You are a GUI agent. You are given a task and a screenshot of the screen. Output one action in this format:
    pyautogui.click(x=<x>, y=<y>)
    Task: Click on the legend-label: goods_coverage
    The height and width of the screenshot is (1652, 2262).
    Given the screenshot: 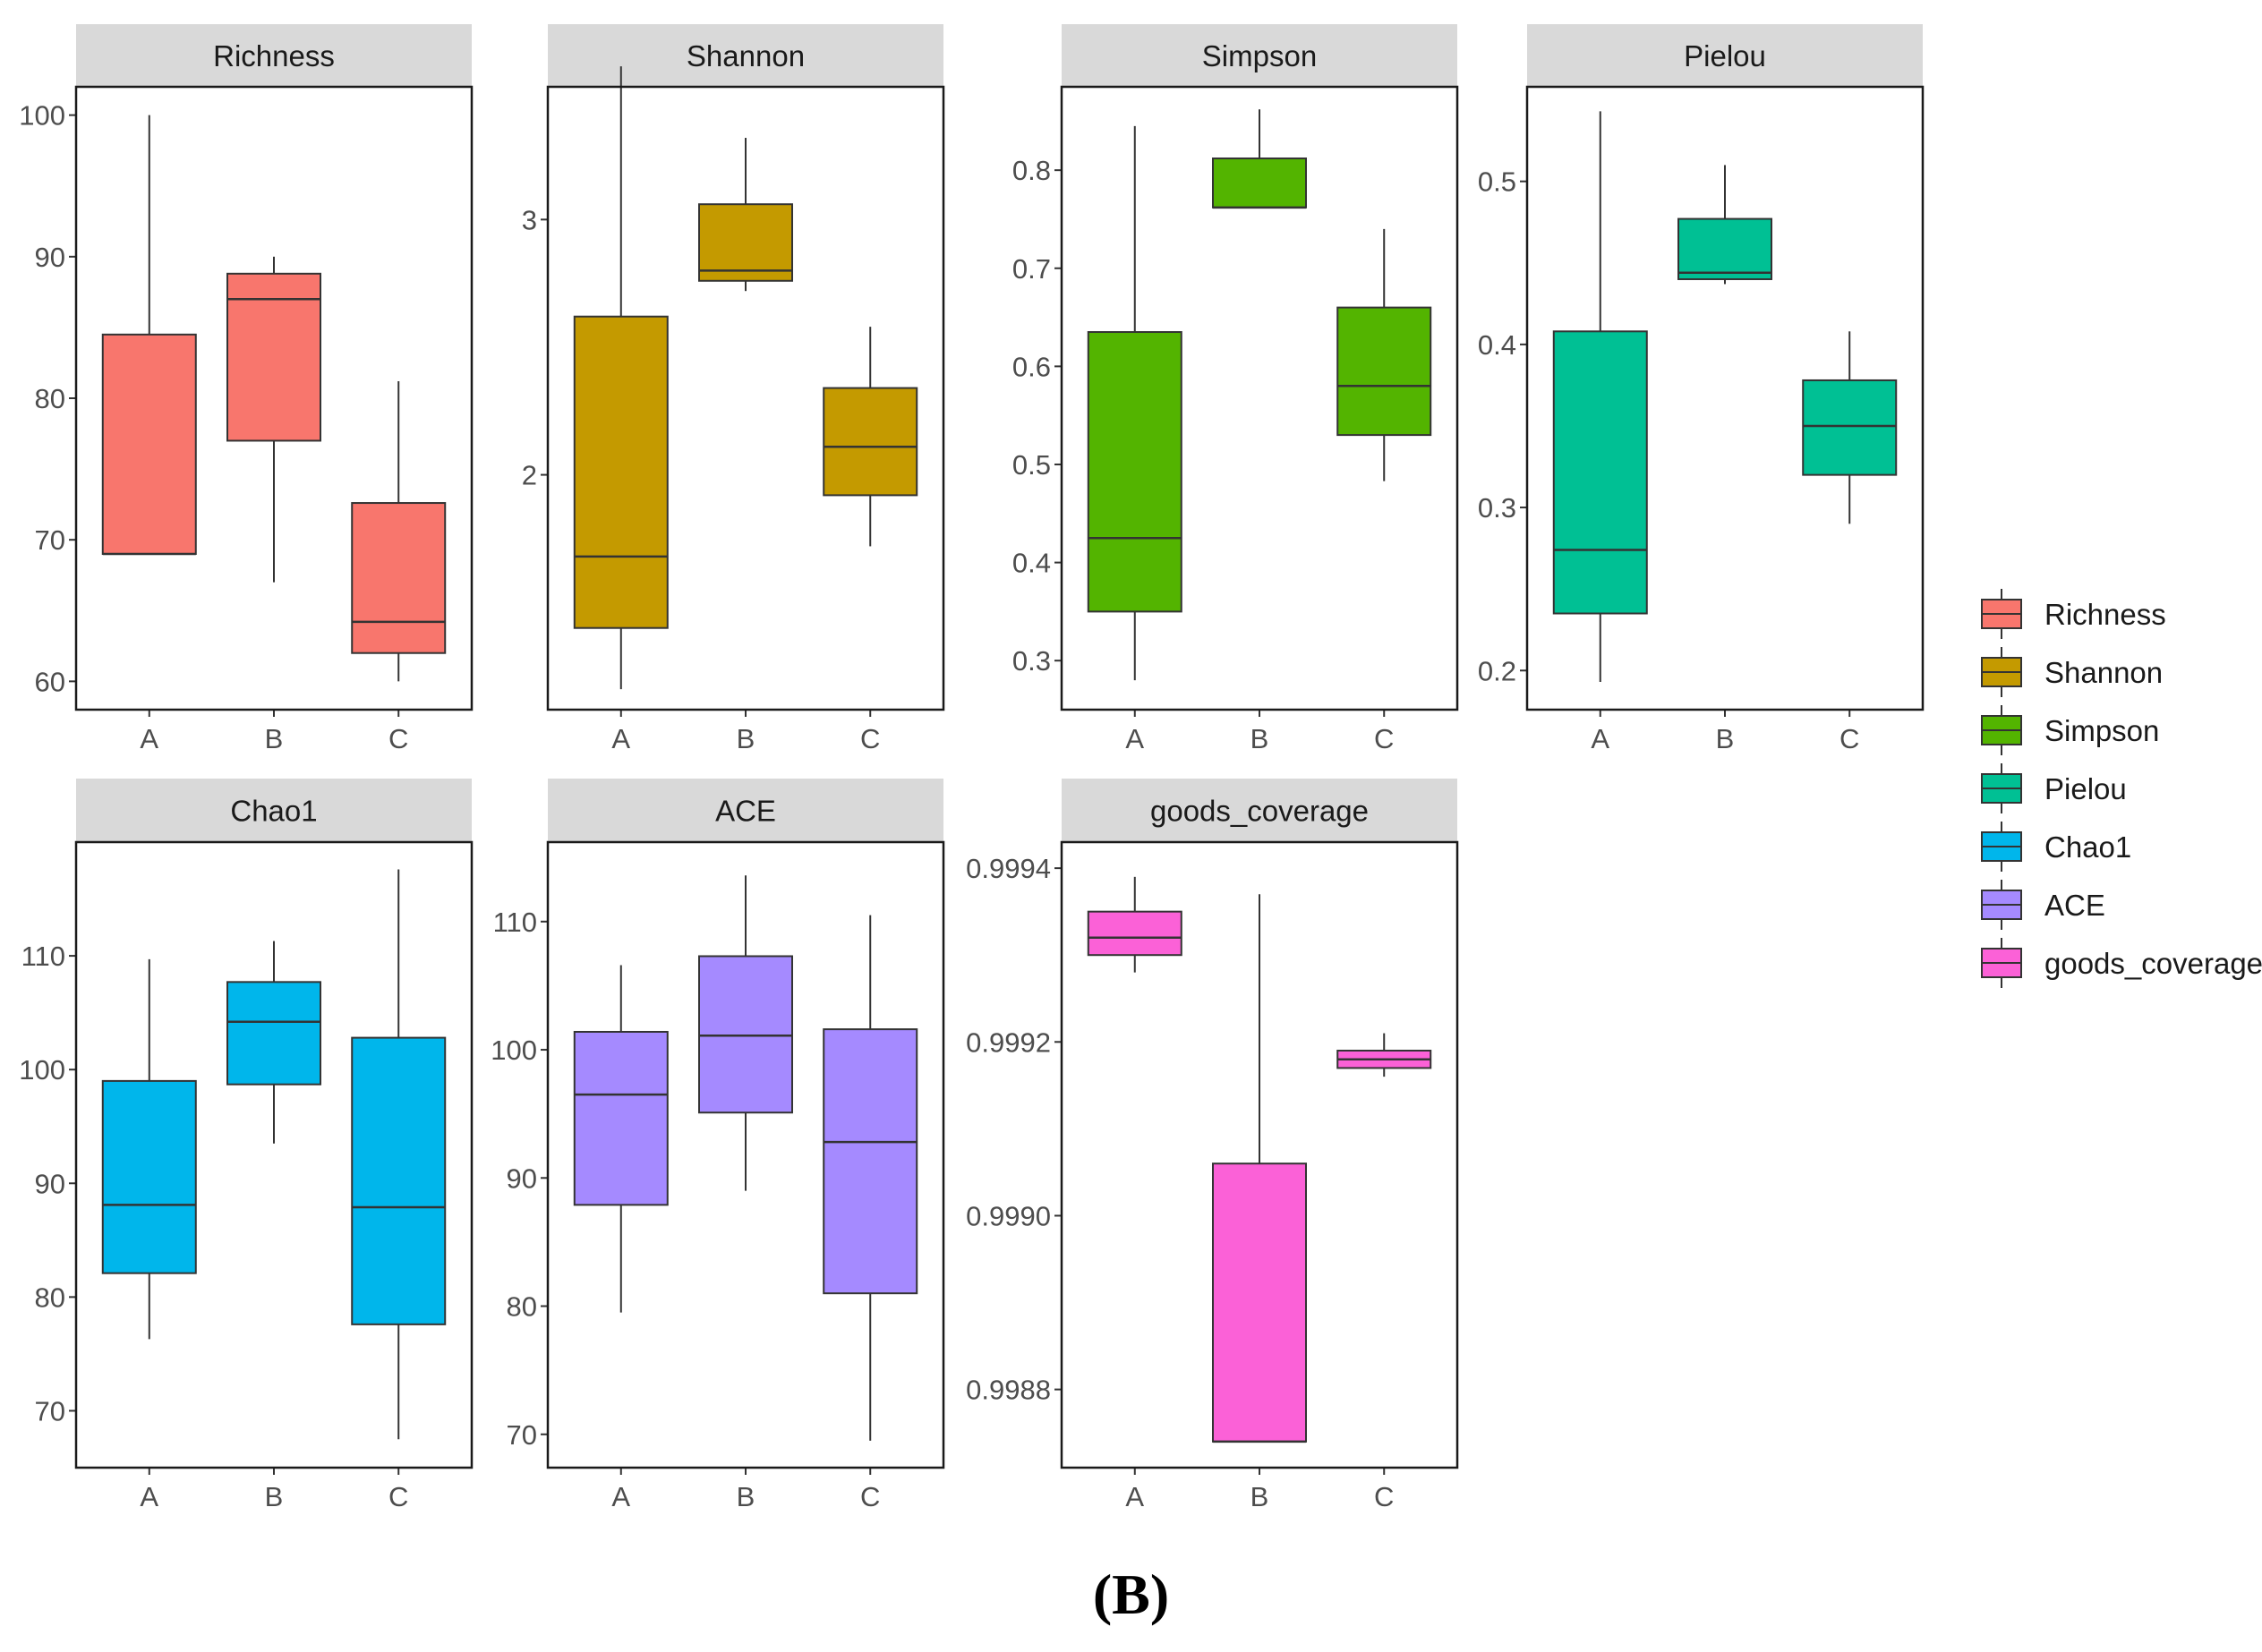 What is the action you would take?
    pyautogui.click(x=2153, y=963)
    